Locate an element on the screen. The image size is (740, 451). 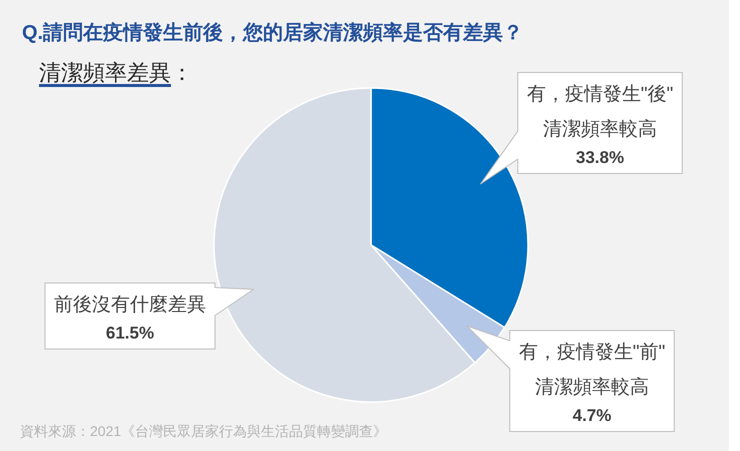
chart-subtitle: 清潔頻率差異： is located at coordinates (116, 72).